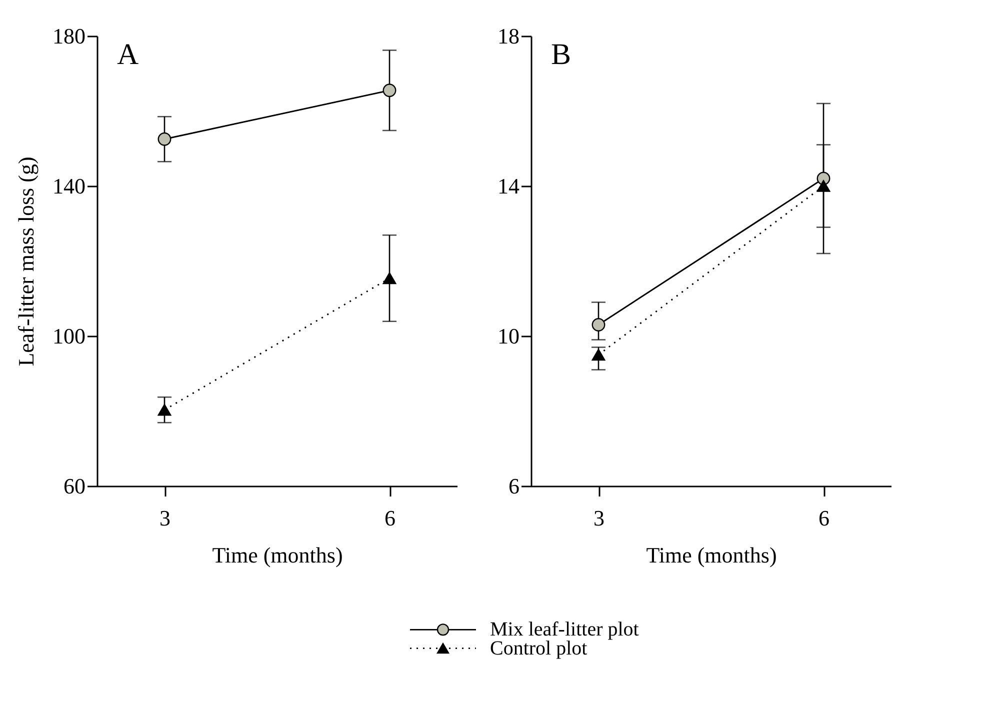 The width and height of the screenshot is (998, 726). Describe the element at coordinates (26, 261) in the screenshot. I see `y-axis-title: Leaf-litter mass loss (g)` at that location.